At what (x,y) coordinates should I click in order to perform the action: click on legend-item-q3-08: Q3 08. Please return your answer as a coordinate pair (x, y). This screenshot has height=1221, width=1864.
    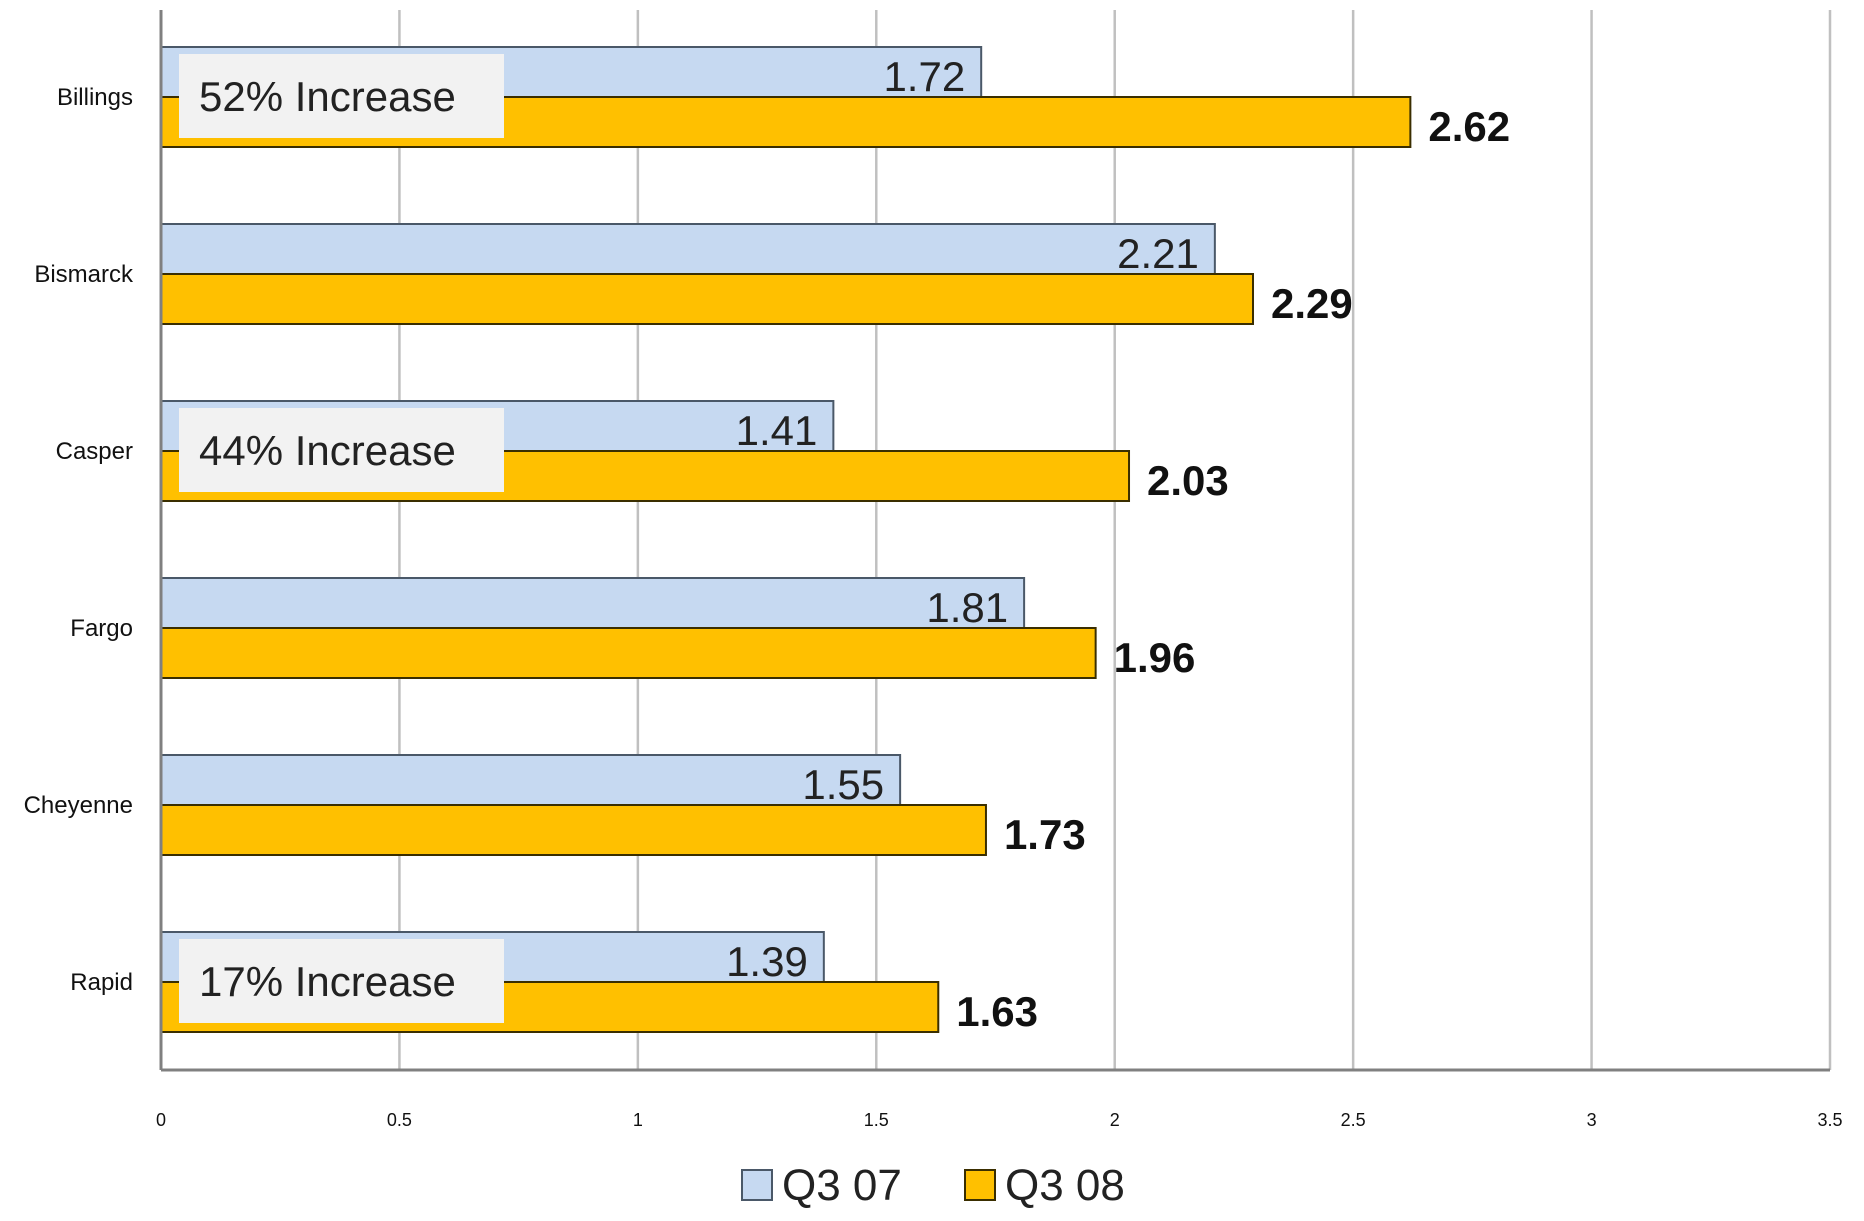
    Looking at the image, I should click on (1044, 1185).